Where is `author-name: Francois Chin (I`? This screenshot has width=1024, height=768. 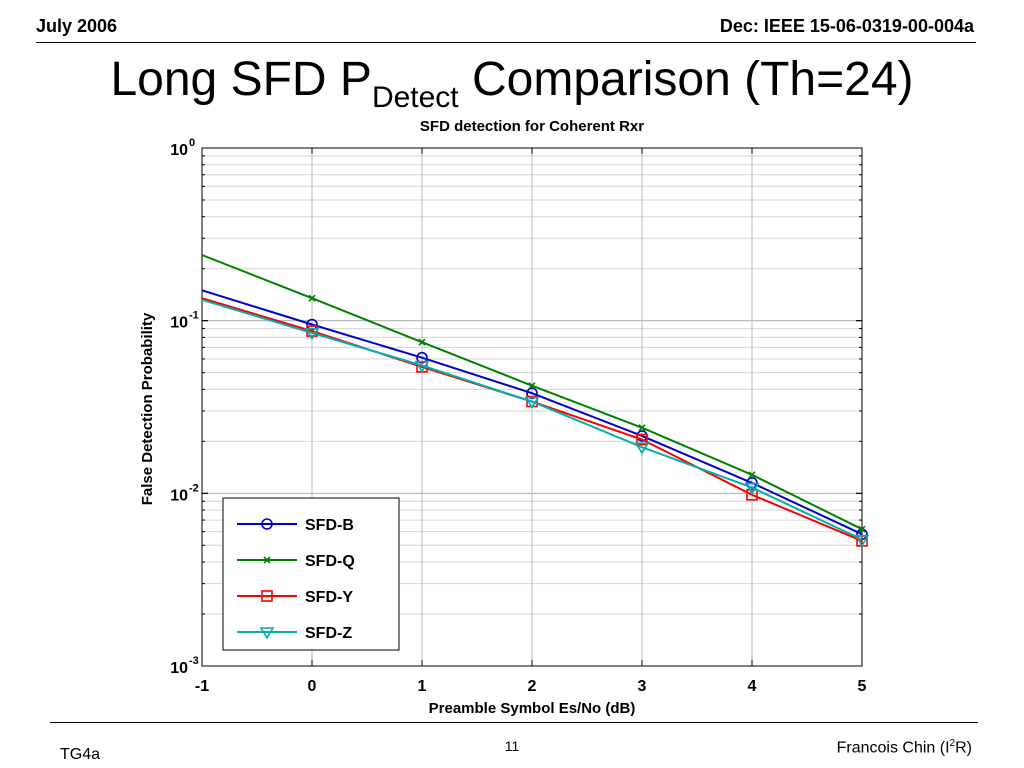
author-name: Francois Chin (I is located at coordinates (893, 748).